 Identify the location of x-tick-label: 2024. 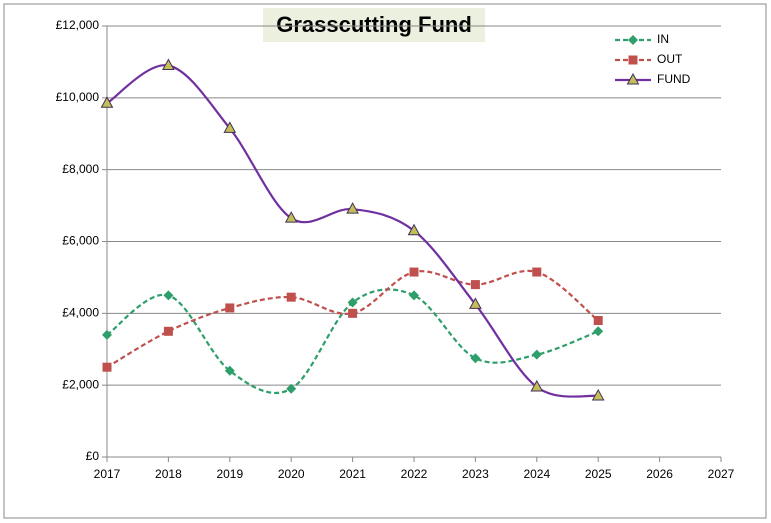
(536, 474).